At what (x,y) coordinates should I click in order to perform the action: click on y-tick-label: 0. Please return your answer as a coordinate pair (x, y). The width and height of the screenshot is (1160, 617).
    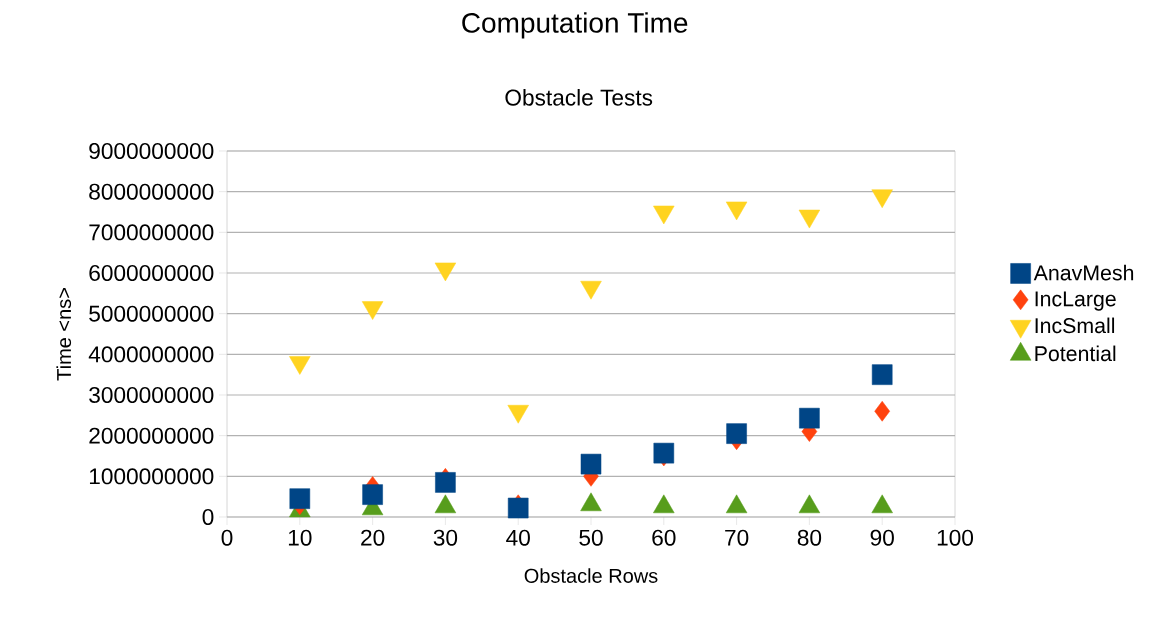
    Looking at the image, I should click on (208, 517).